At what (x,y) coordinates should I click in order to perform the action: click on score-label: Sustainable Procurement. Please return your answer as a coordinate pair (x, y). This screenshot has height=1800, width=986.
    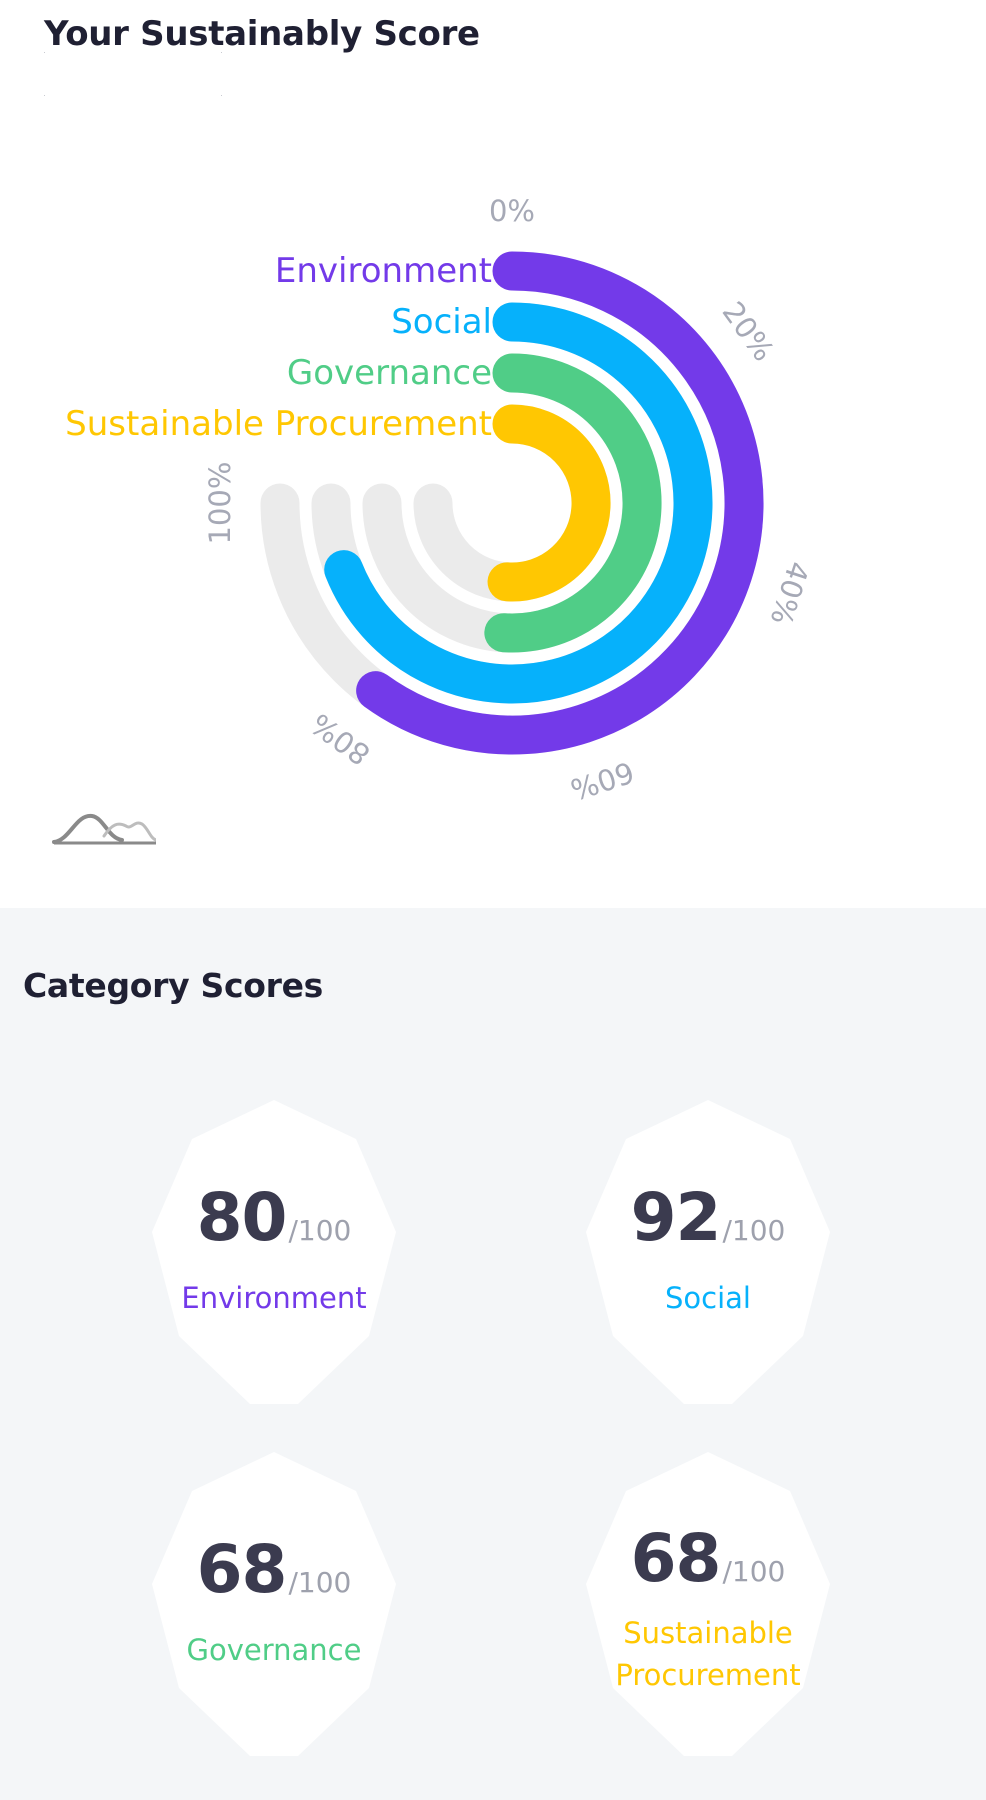
    Looking at the image, I should click on (708, 1654).